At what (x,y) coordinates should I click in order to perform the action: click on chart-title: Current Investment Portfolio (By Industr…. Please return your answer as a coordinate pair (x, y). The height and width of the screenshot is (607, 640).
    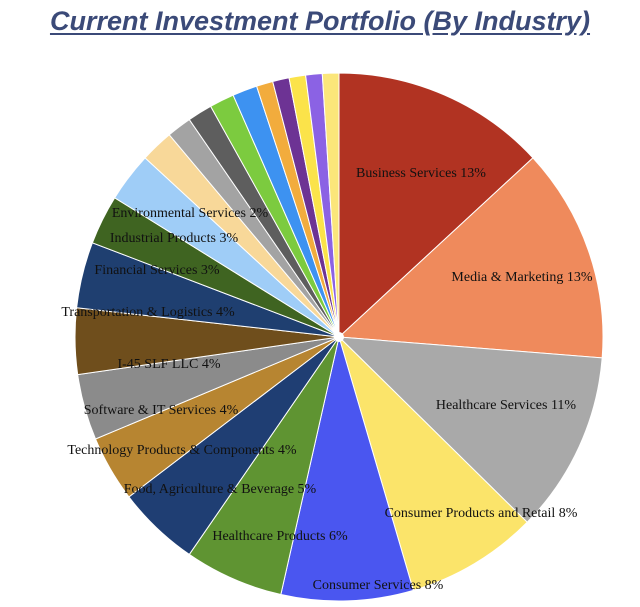
    Looking at the image, I should click on (320, 21).